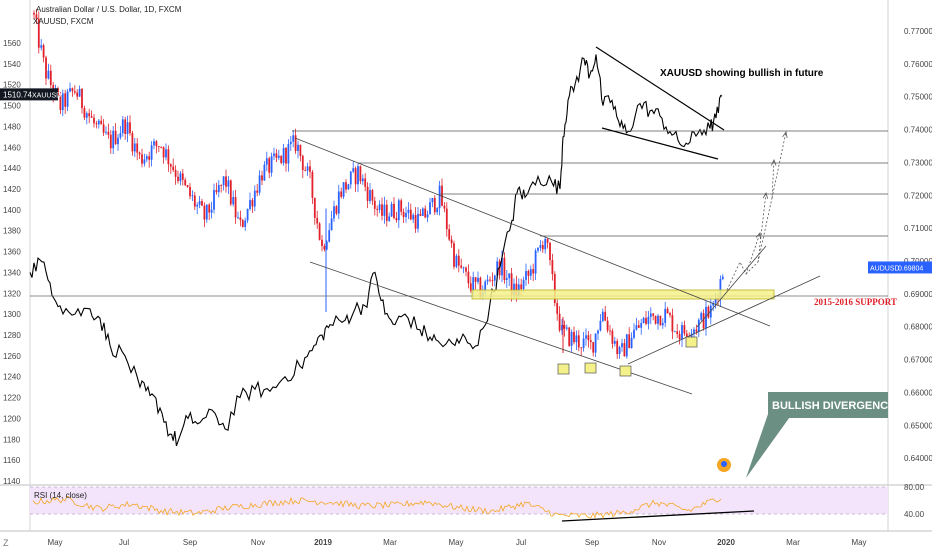 This screenshot has height=550, width=932. What do you see at coordinates (658, 516) in the screenshot?
I see `rsi-divergence-line` at bounding box center [658, 516].